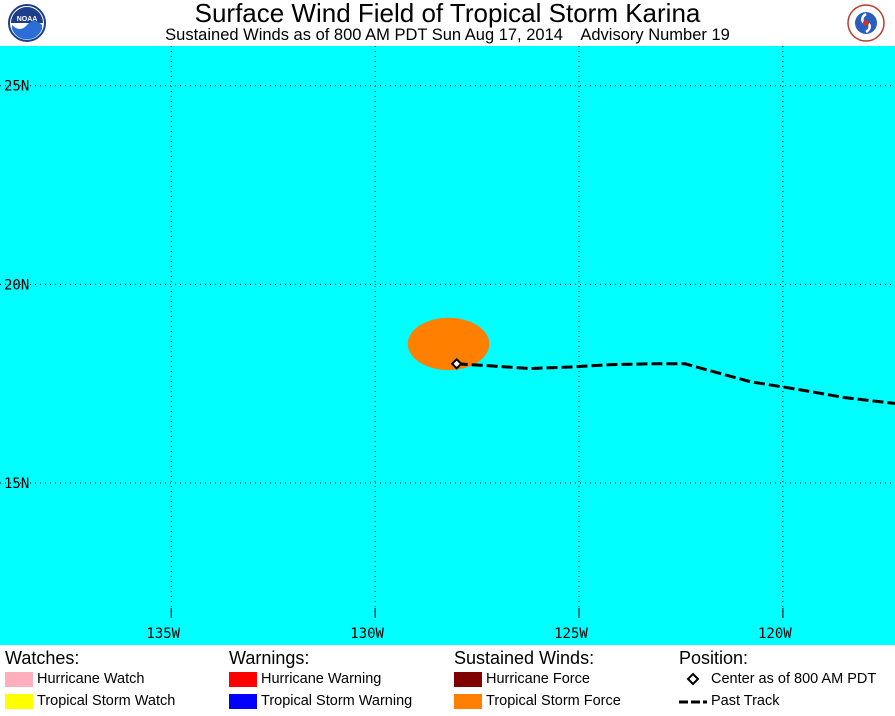 The height and width of the screenshot is (716, 895). What do you see at coordinates (468, 679) in the screenshot?
I see `hurricane-force-swatch` at bounding box center [468, 679].